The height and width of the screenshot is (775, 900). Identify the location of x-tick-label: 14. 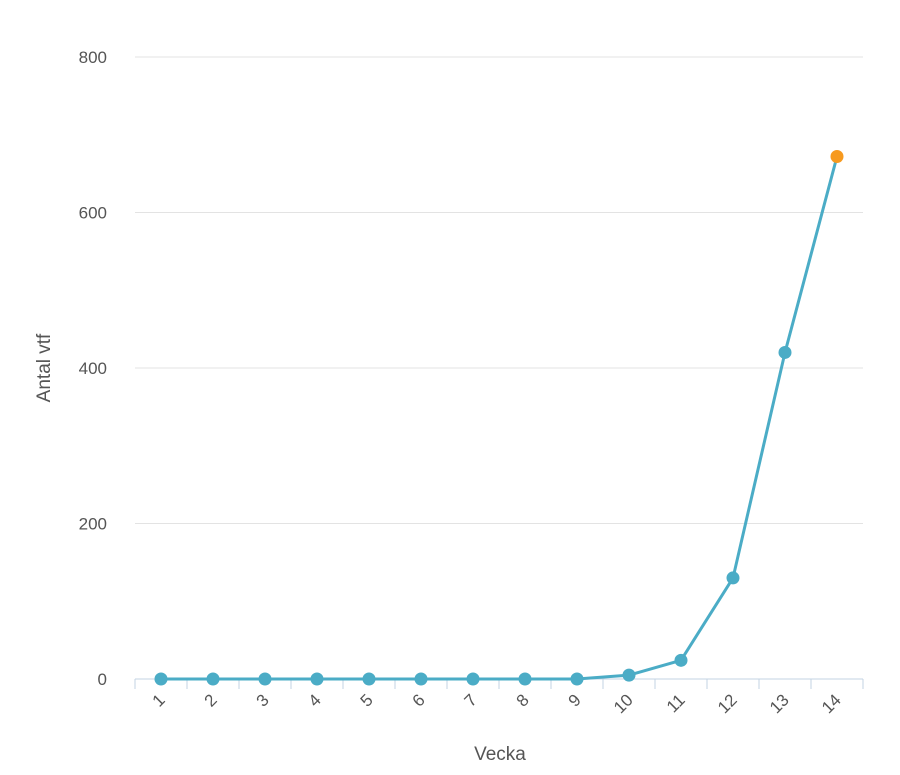
(831, 703).